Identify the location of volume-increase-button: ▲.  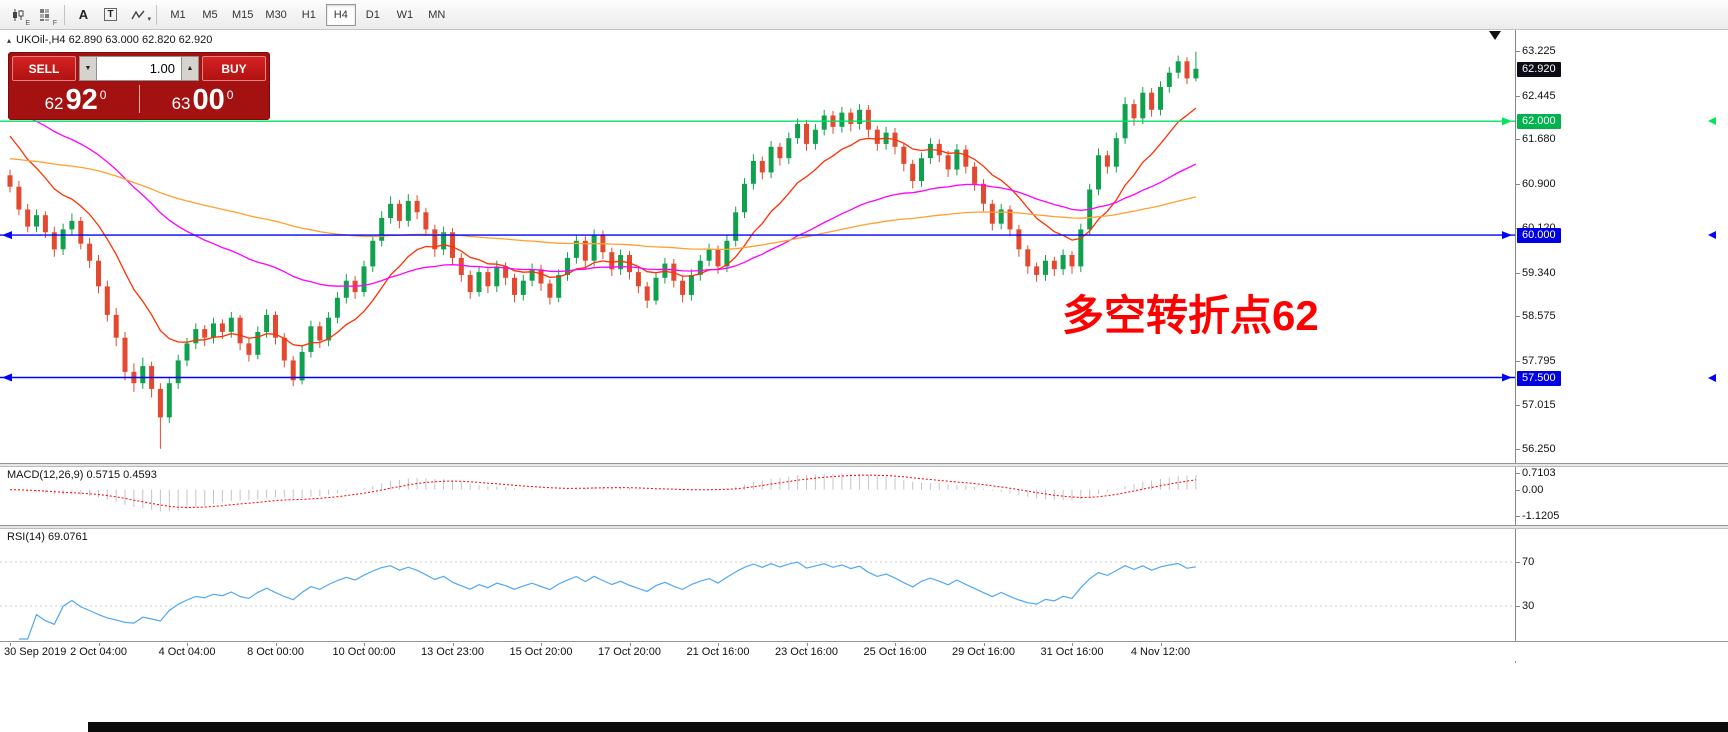
(190, 68).